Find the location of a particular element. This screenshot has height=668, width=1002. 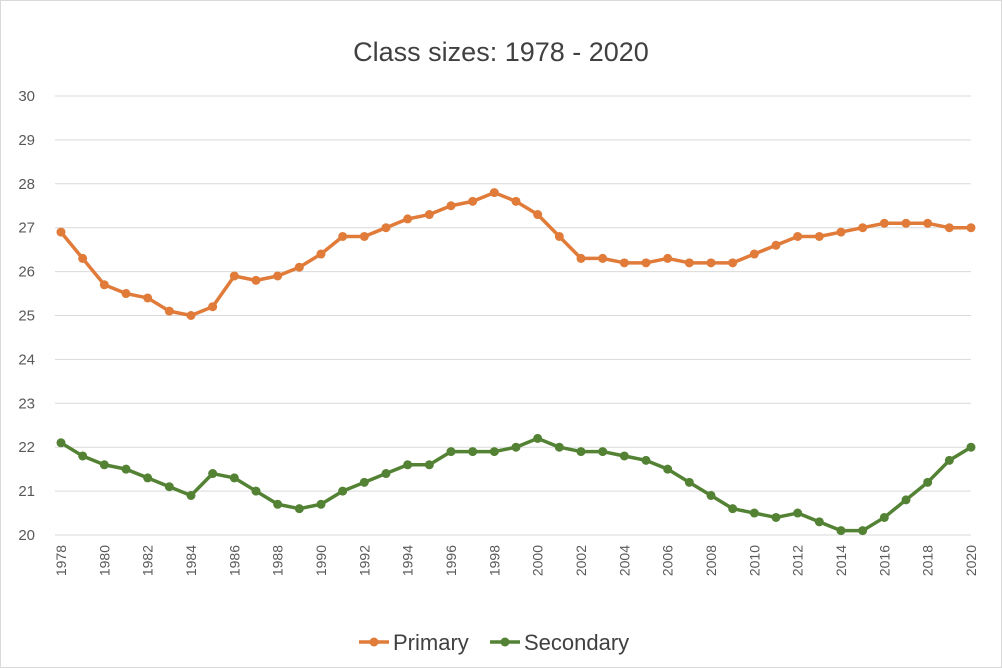

x-tick-label: 2002 is located at coordinates (581, 560).